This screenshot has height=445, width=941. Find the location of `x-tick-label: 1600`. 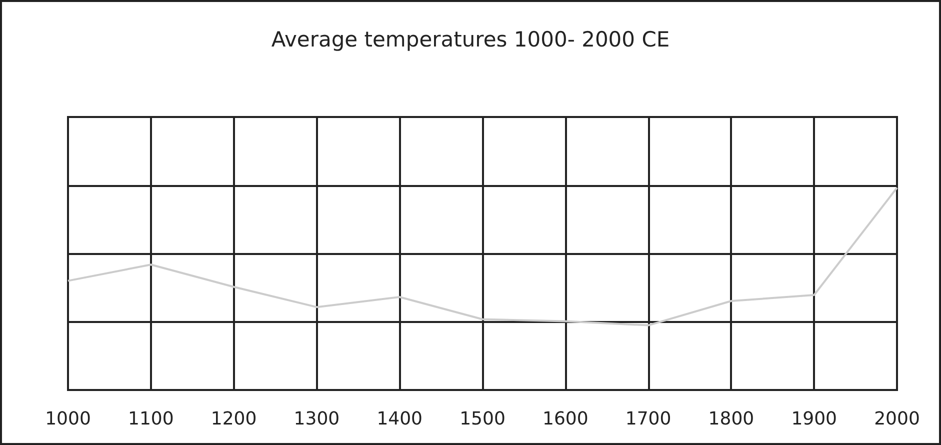

x-tick-label: 1600 is located at coordinates (565, 419).